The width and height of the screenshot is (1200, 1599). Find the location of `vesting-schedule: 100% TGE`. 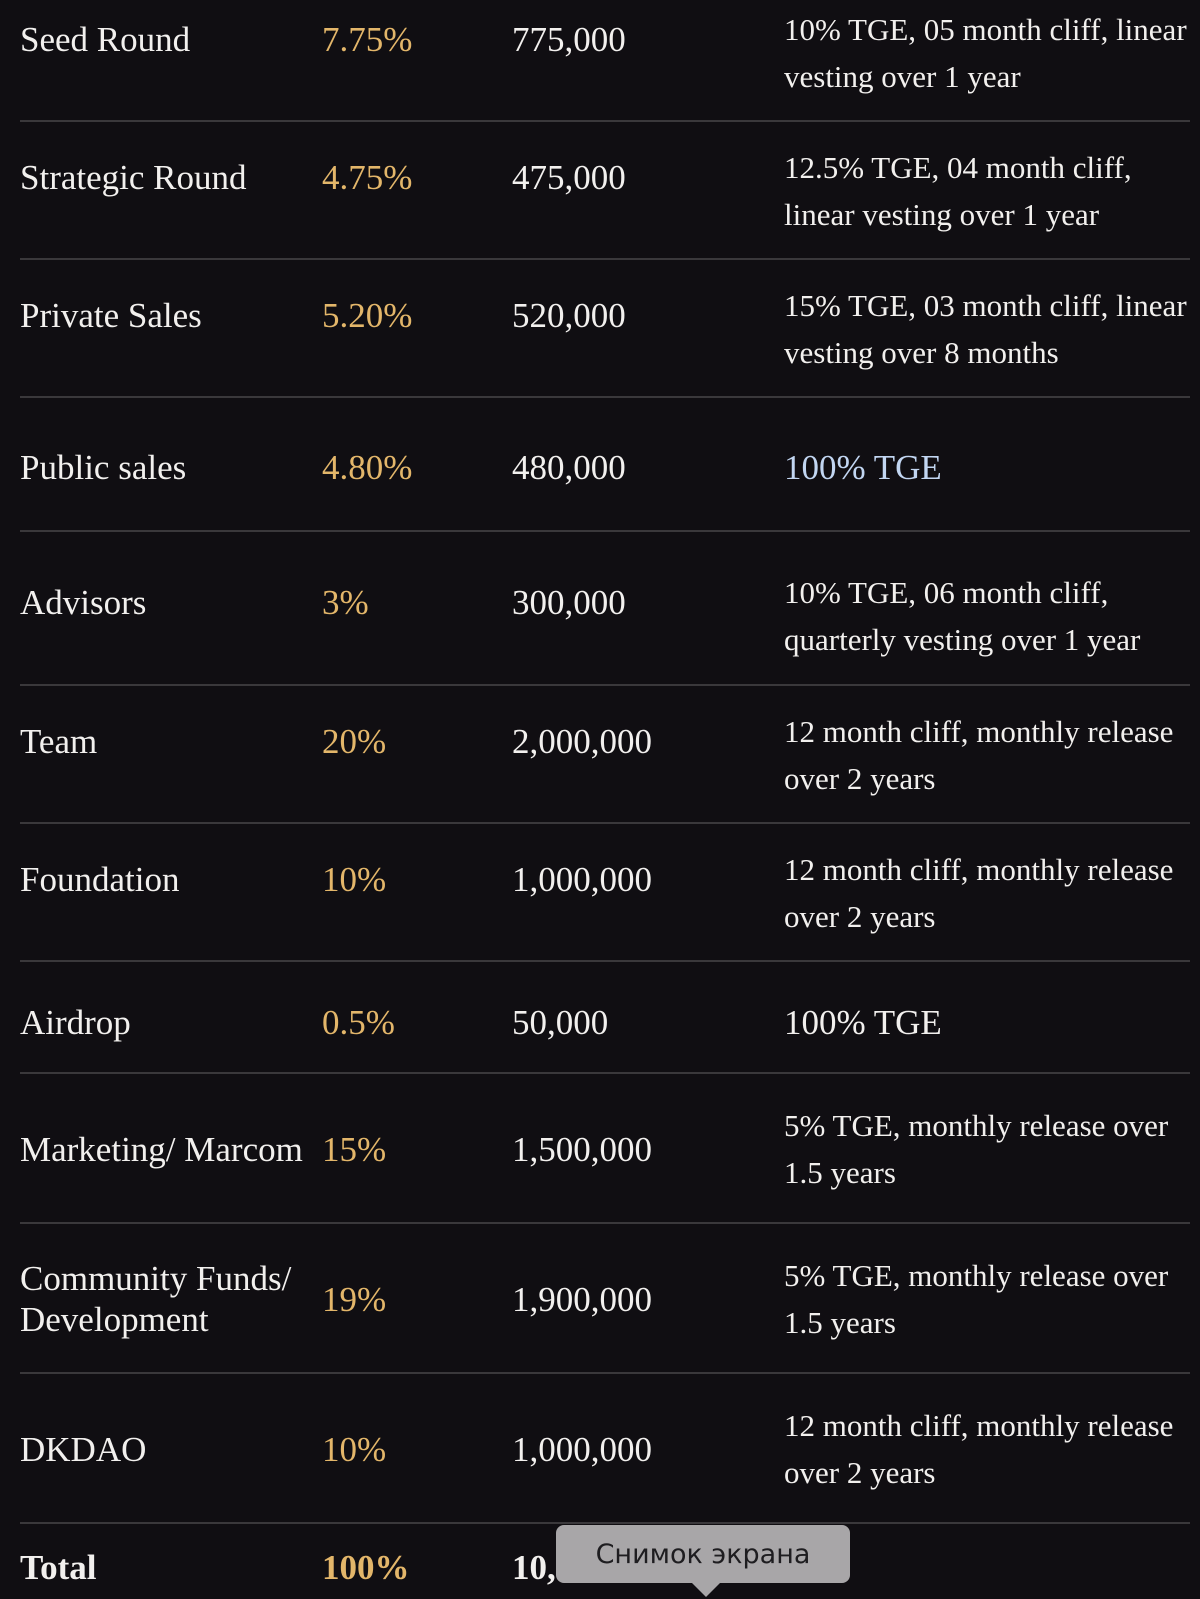

vesting-schedule: 100% TGE is located at coordinates (863, 1022).